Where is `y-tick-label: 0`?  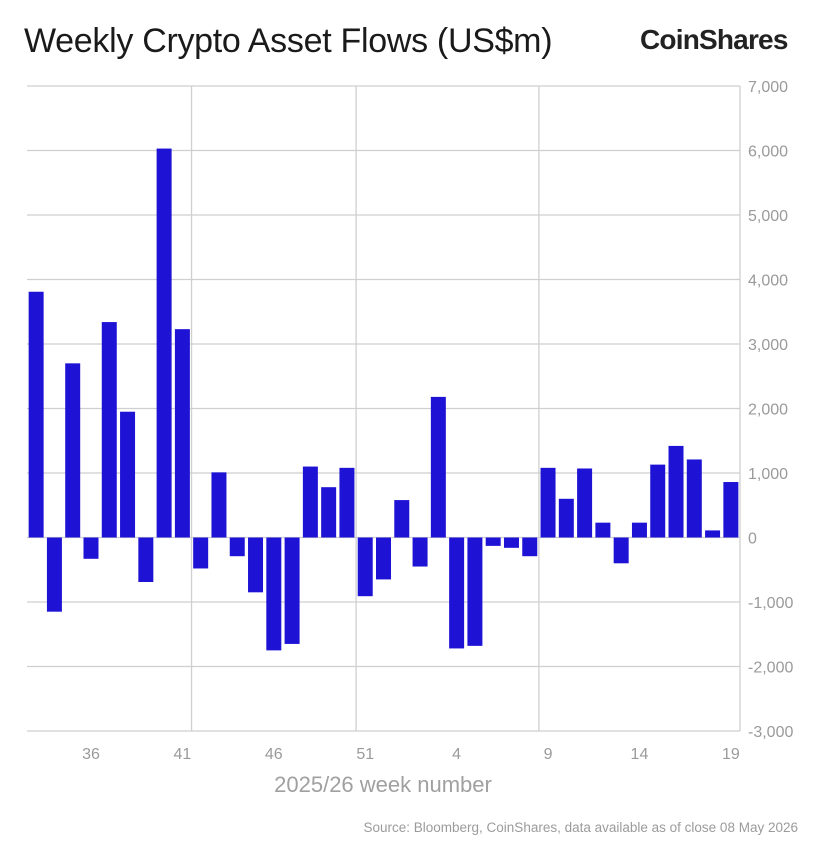
y-tick-label: 0 is located at coordinates (752, 539).